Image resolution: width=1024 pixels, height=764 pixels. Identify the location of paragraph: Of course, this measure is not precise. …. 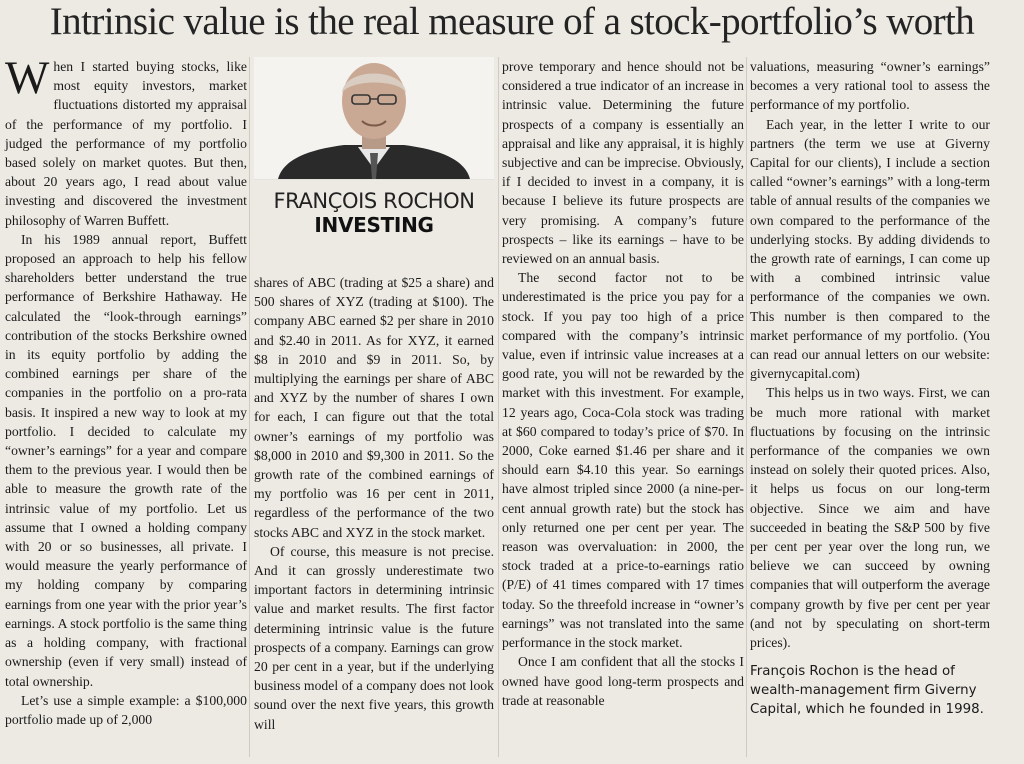
(374, 637).